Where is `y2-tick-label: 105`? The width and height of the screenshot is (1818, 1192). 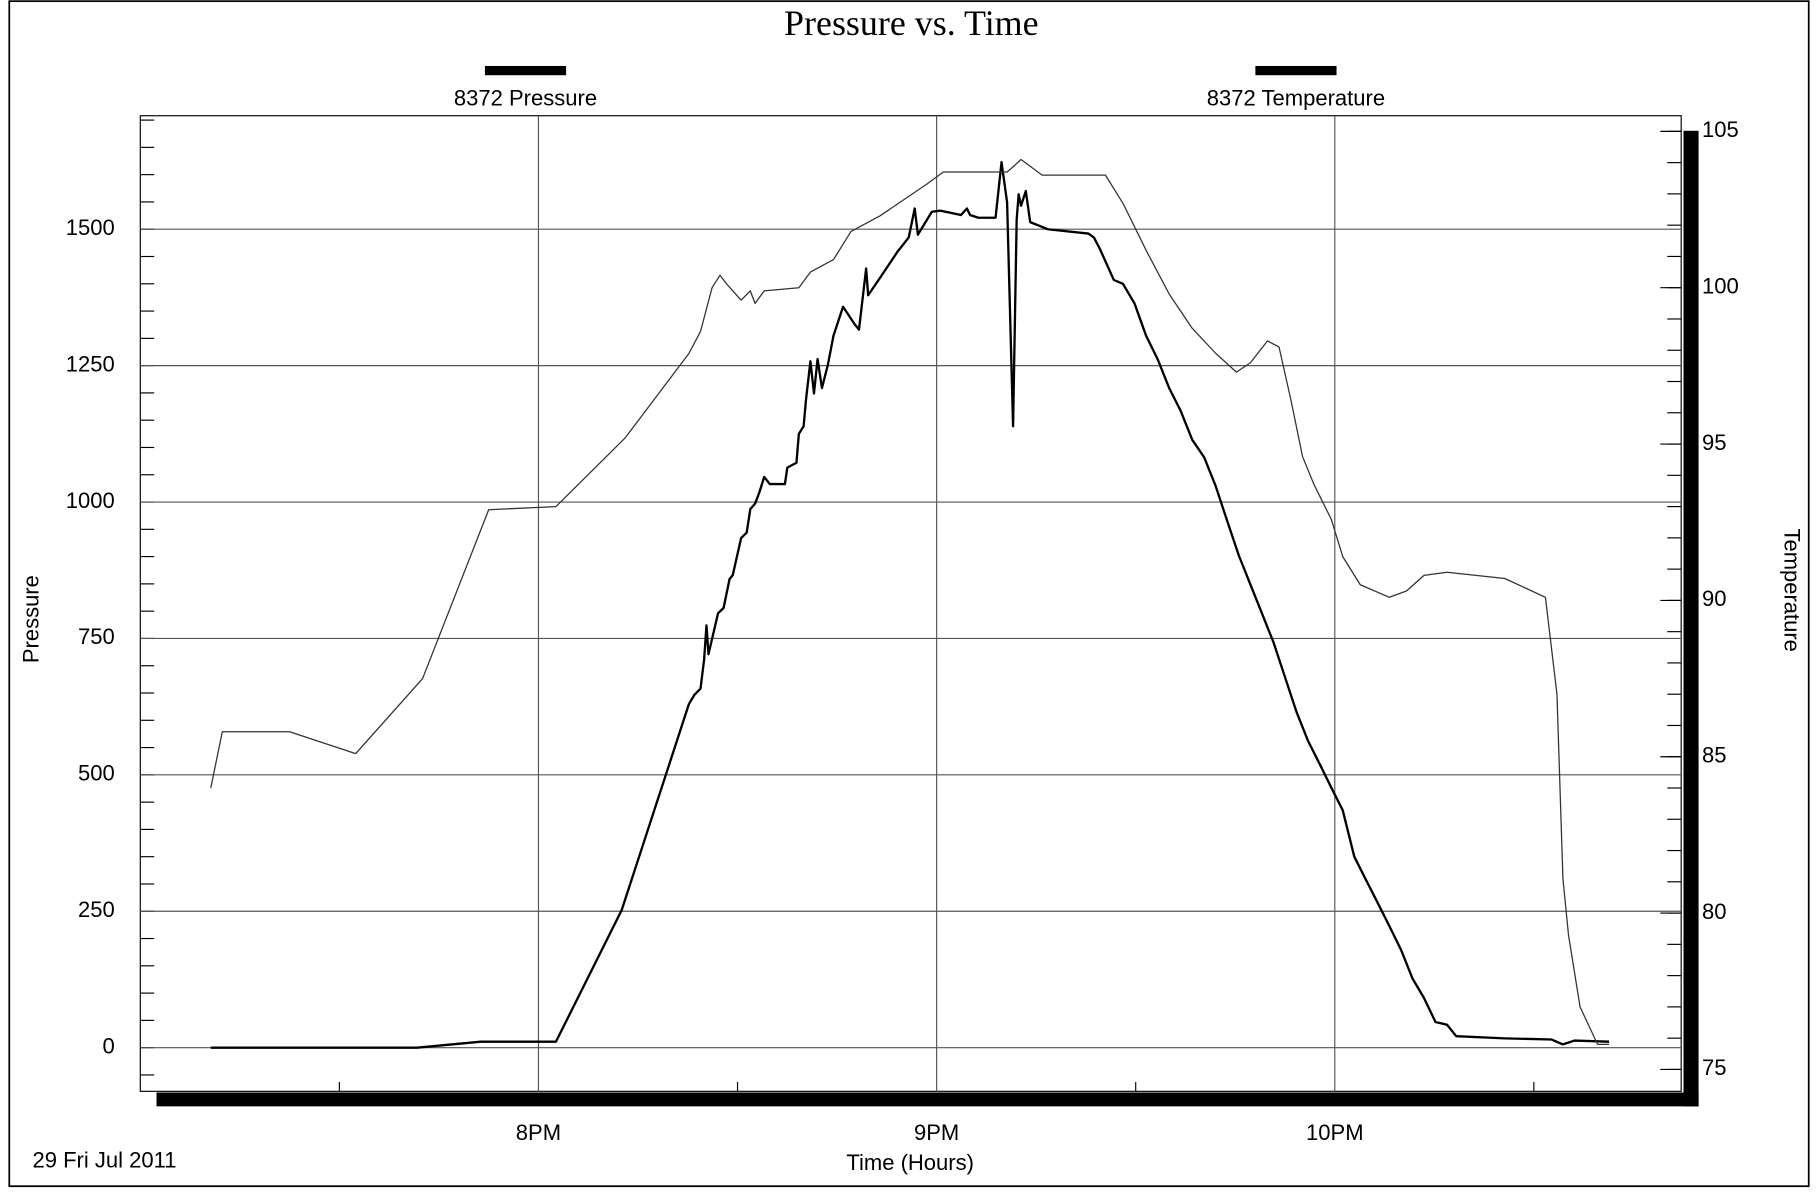
y2-tick-label: 105 is located at coordinates (1720, 129).